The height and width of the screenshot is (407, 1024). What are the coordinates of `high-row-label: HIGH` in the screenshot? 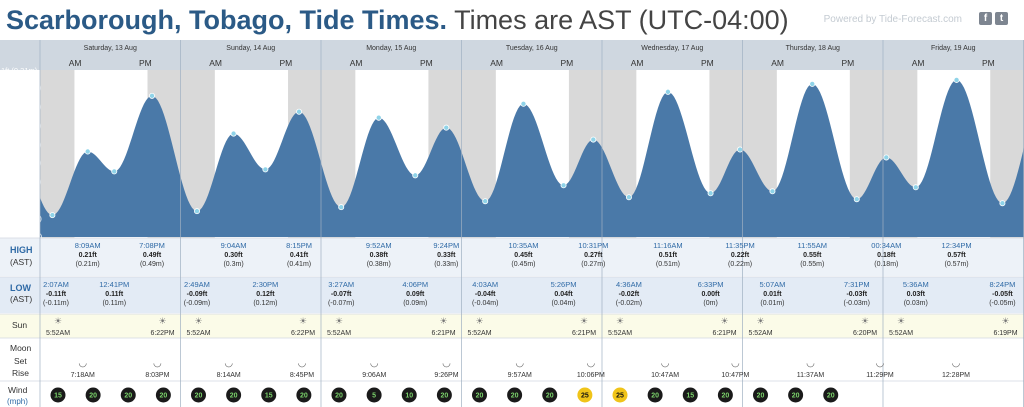 It's located at (21, 250).